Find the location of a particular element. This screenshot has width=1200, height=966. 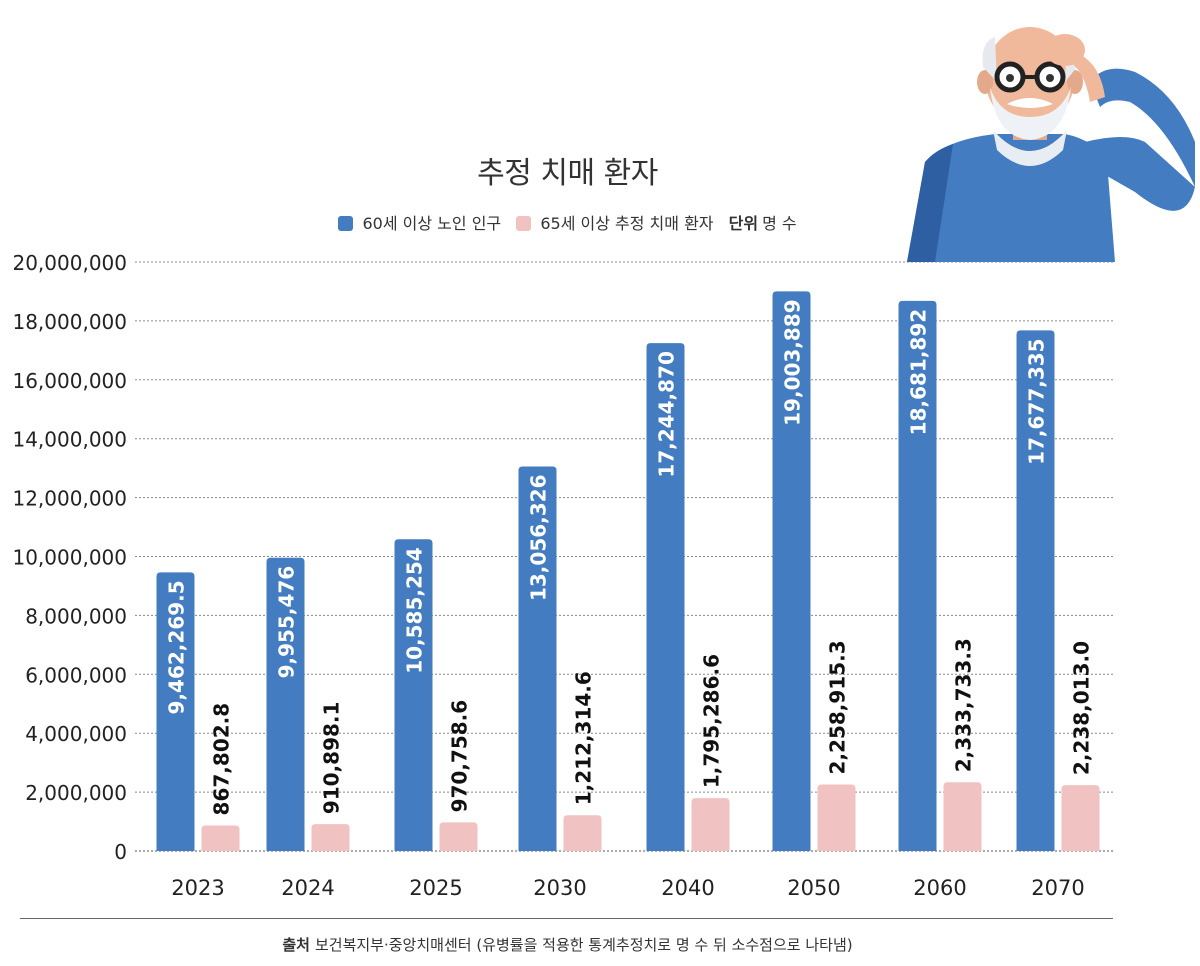

y-tick-label: 4,000,000 is located at coordinates (76, 734).